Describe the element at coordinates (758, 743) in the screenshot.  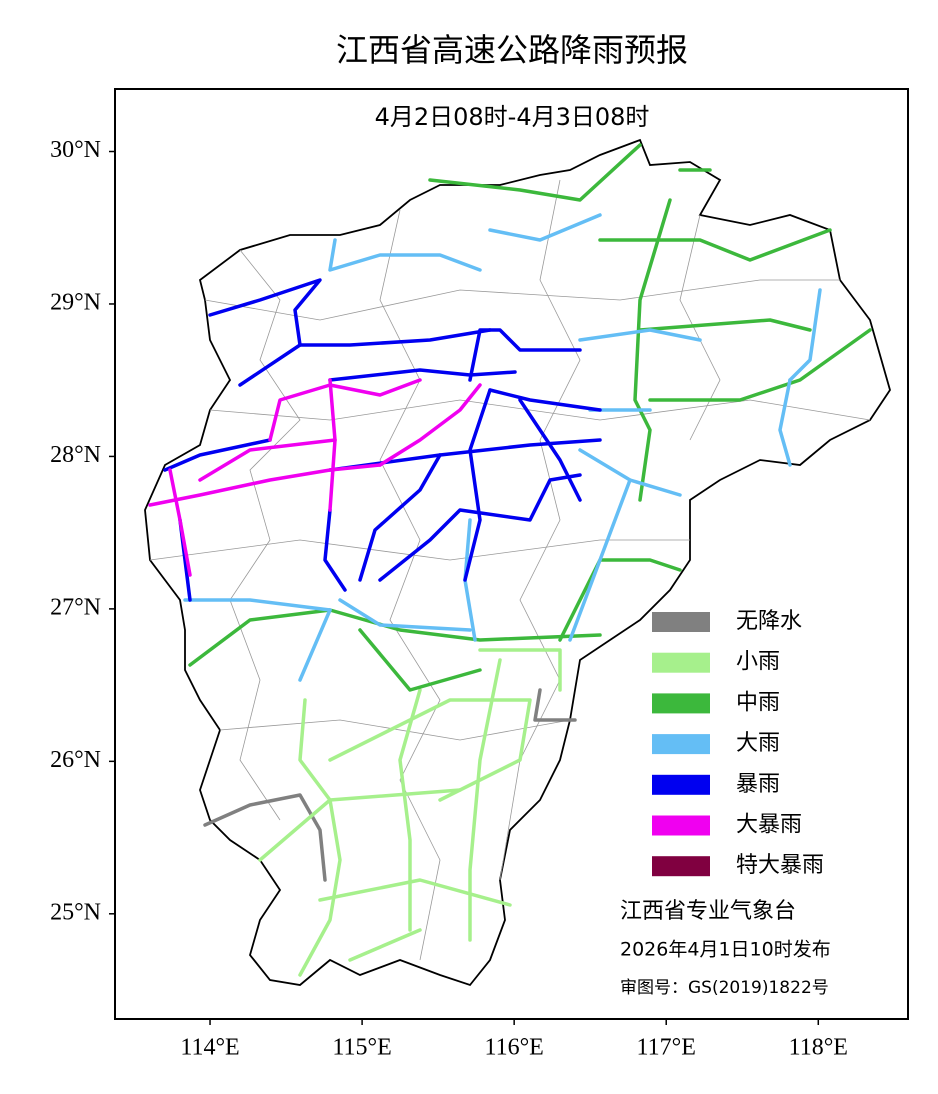
I see `legend-label: 大雨` at that location.